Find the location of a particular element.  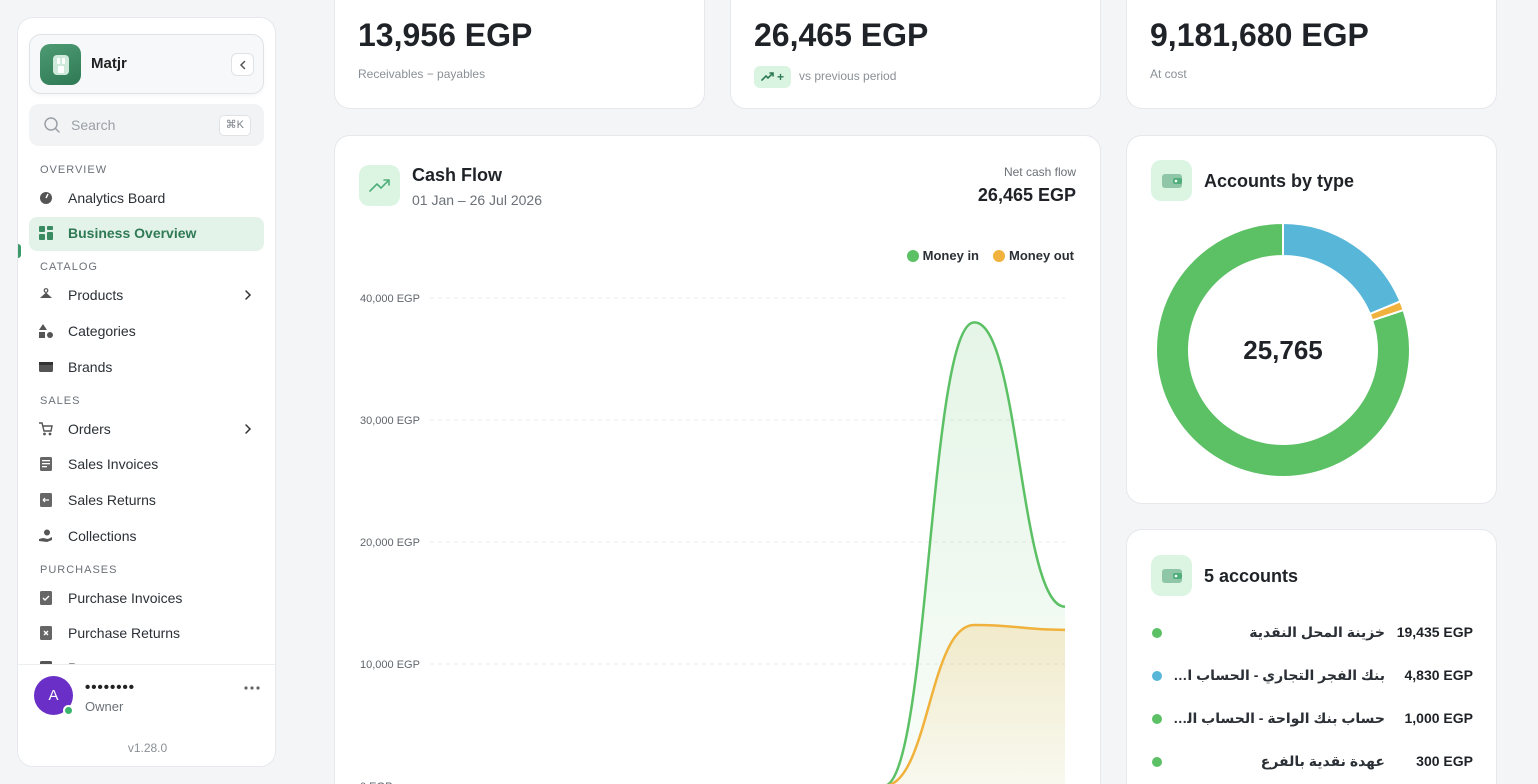

brand-switcher: Matjr is located at coordinates (146, 64).